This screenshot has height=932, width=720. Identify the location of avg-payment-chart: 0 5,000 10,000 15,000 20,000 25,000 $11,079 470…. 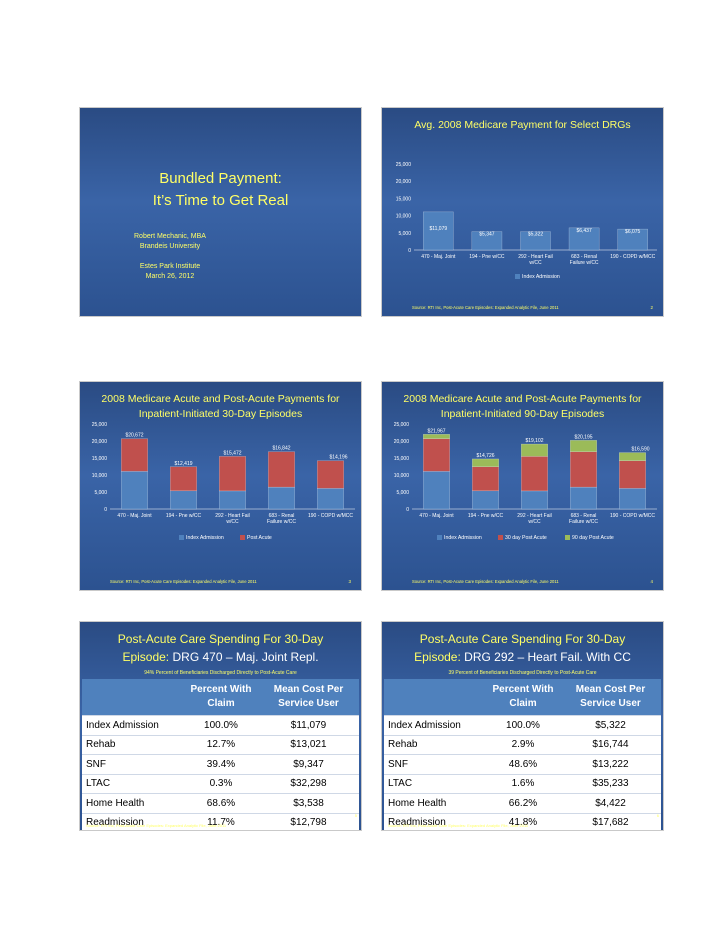
(526, 221).